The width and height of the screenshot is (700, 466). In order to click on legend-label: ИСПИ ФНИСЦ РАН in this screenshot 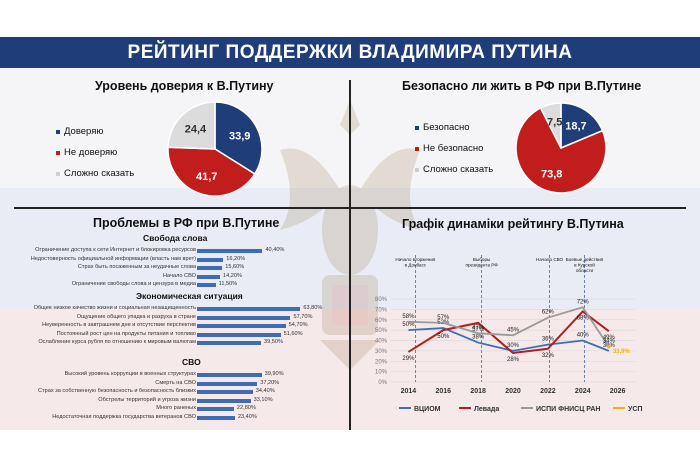, I will do `click(568, 409)`.